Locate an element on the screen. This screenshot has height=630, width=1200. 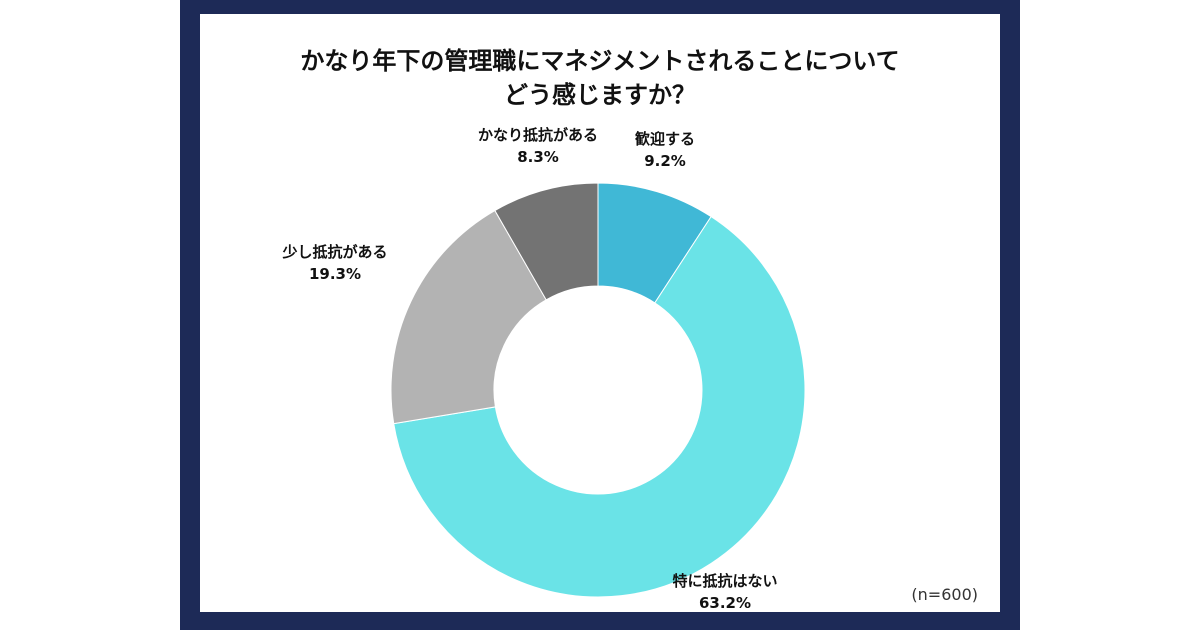
slice-label-1: 歓迎する is located at coordinates (665, 139).